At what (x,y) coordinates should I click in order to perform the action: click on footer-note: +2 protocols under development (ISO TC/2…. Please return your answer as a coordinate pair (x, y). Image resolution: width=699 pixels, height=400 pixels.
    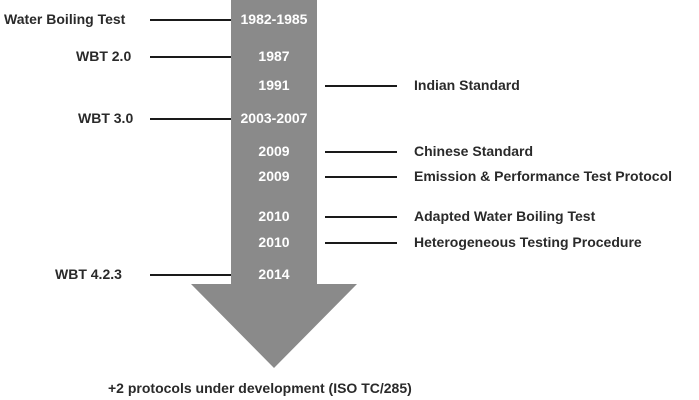
    Looking at the image, I should click on (260, 388).